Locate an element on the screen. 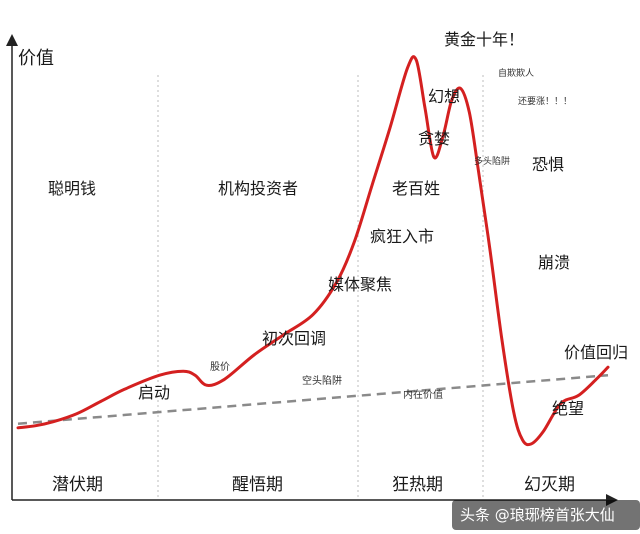  investor-label-smart-money: 聪明钱 is located at coordinates (72, 188).